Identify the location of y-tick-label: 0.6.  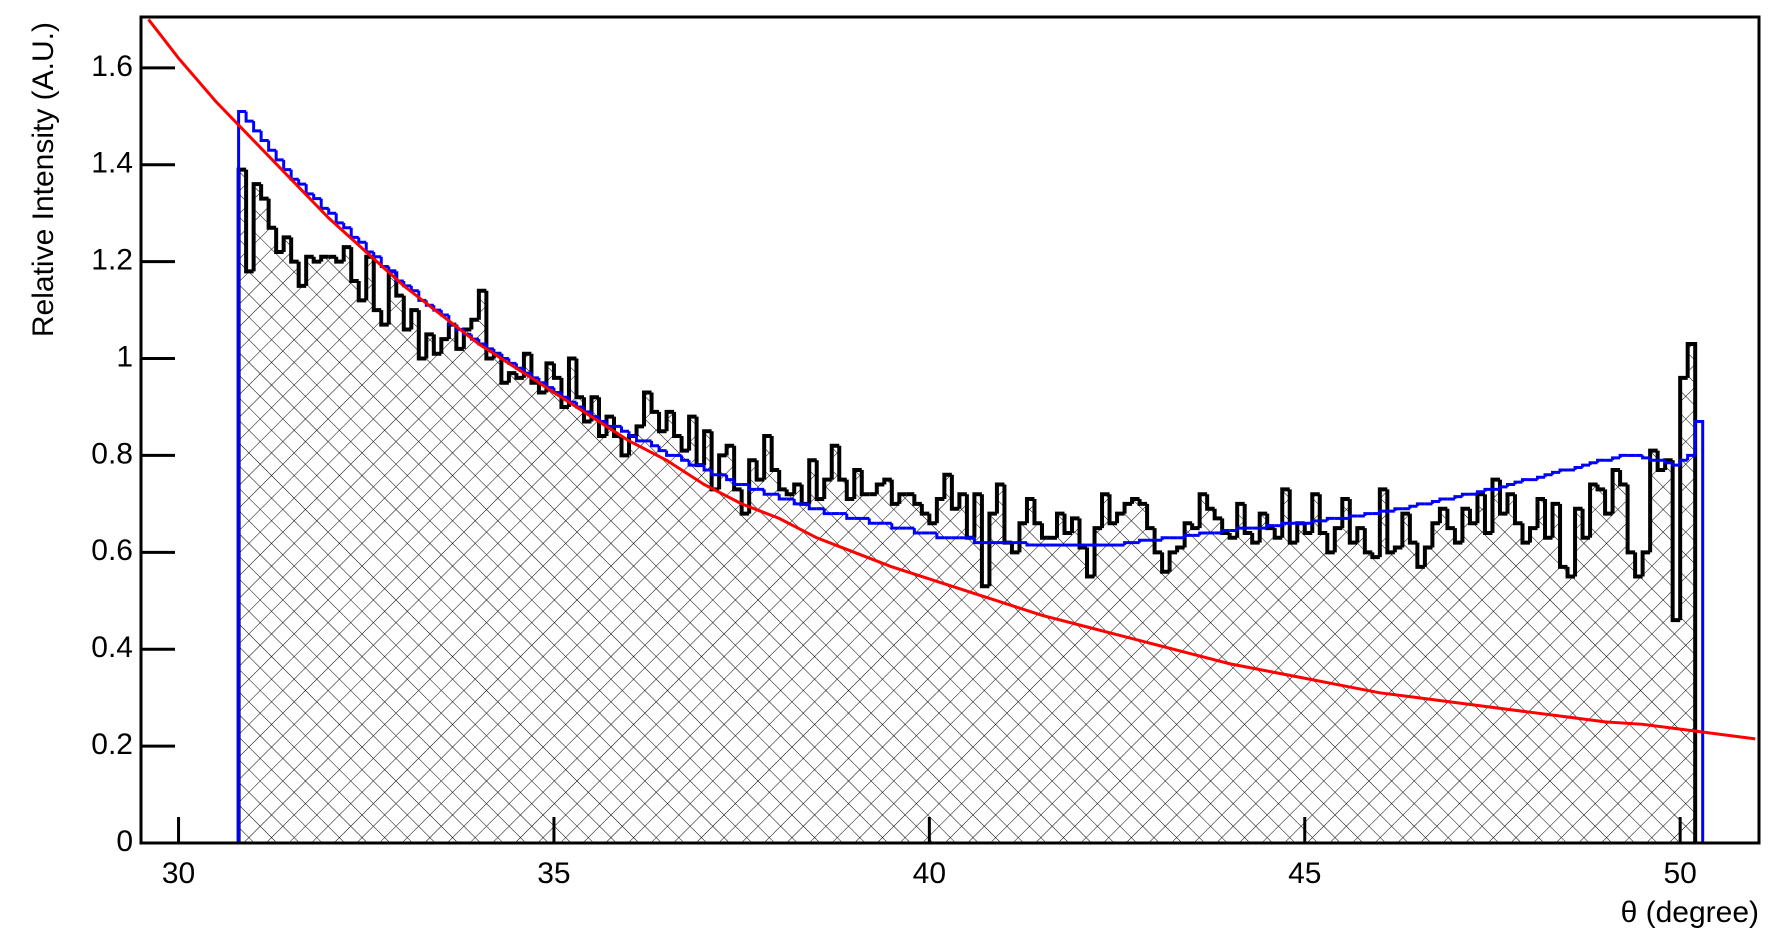
(112, 550).